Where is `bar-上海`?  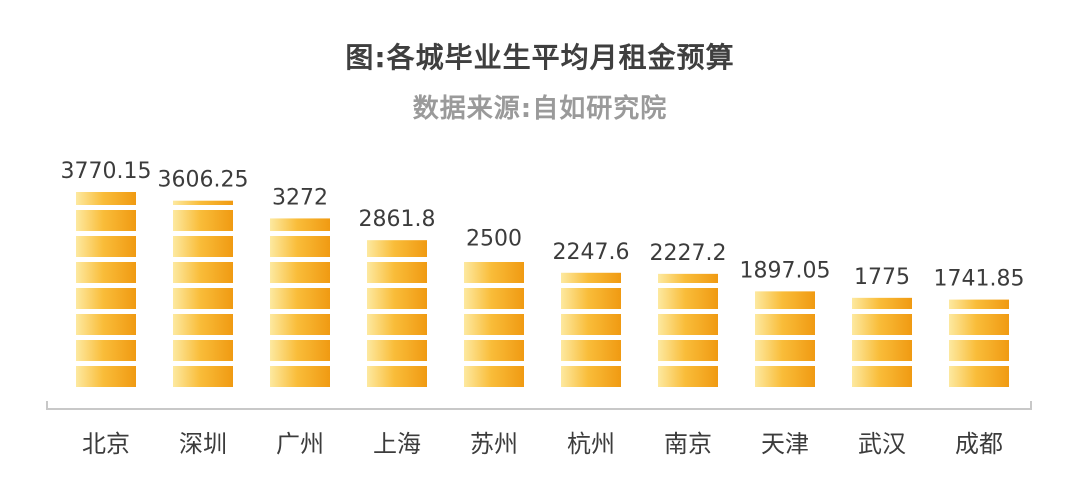 bar-上海 is located at coordinates (397, 313).